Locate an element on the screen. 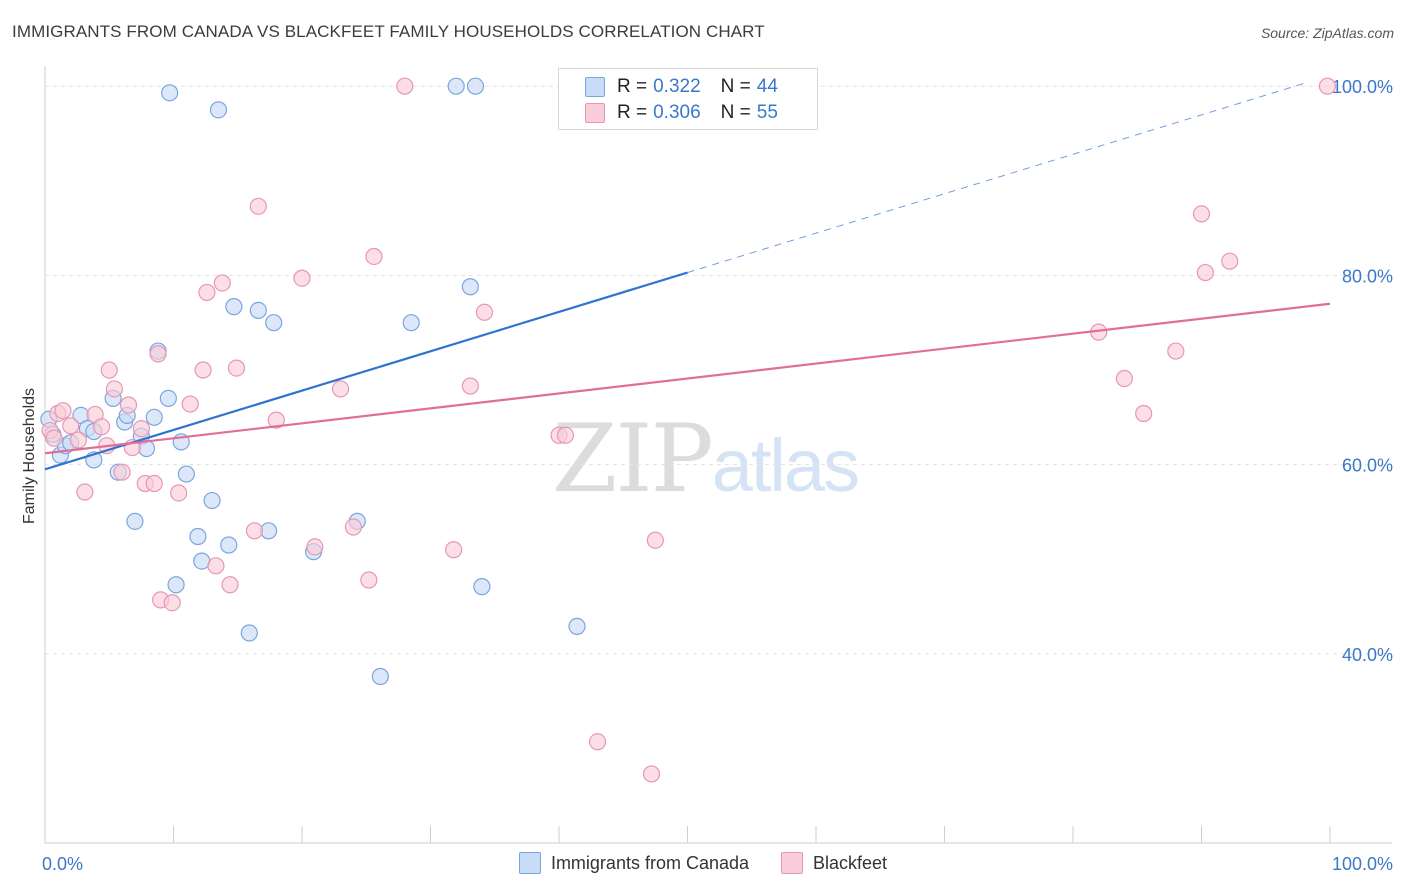 The width and height of the screenshot is (1406, 892). series-swatch-canada is located at coordinates (529, 863).